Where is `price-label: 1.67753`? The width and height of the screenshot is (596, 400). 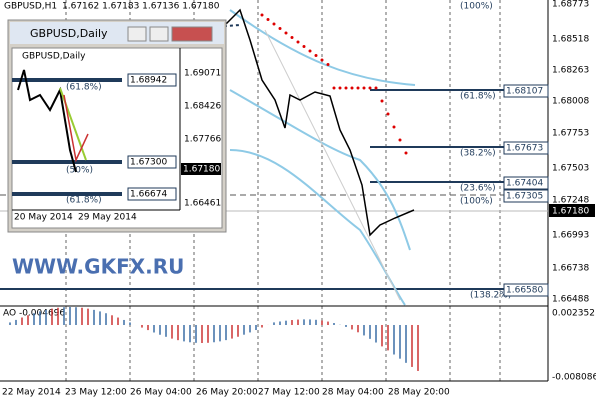 price-label: 1.67753 is located at coordinates (570, 134).